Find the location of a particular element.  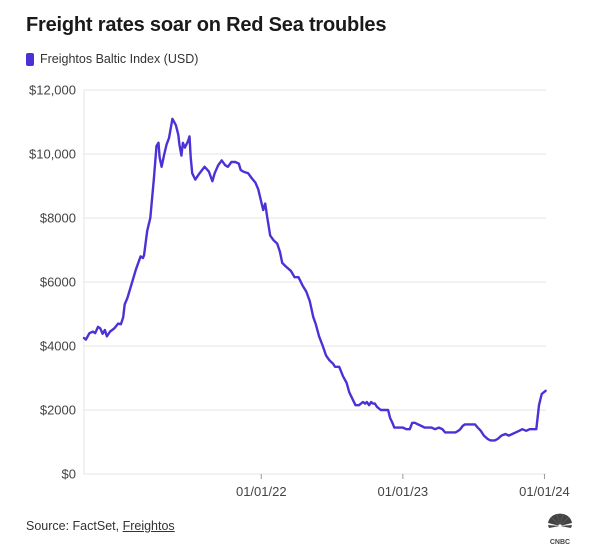

source-note: Source: FactSet, Freightos is located at coordinates (100, 526).